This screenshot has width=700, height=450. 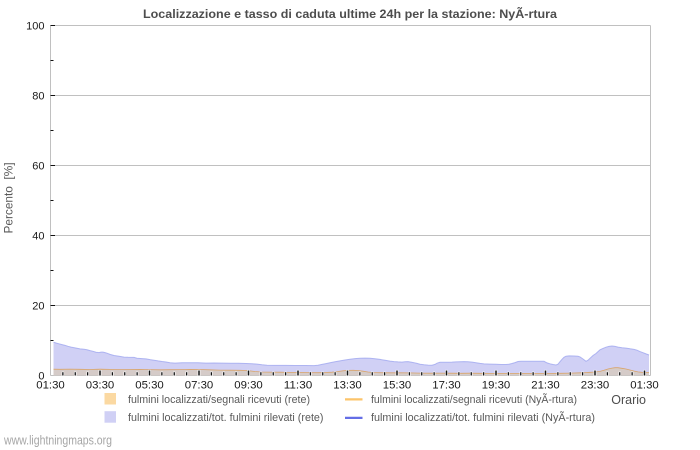 I want to click on svg-text: 100, so click(x=35, y=26).